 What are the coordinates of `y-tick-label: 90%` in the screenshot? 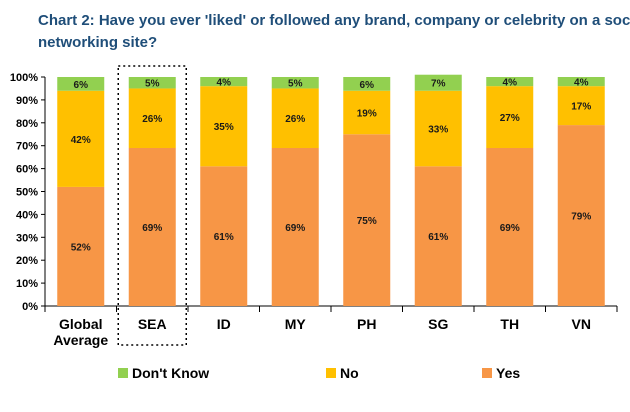 It's located at (27, 101).